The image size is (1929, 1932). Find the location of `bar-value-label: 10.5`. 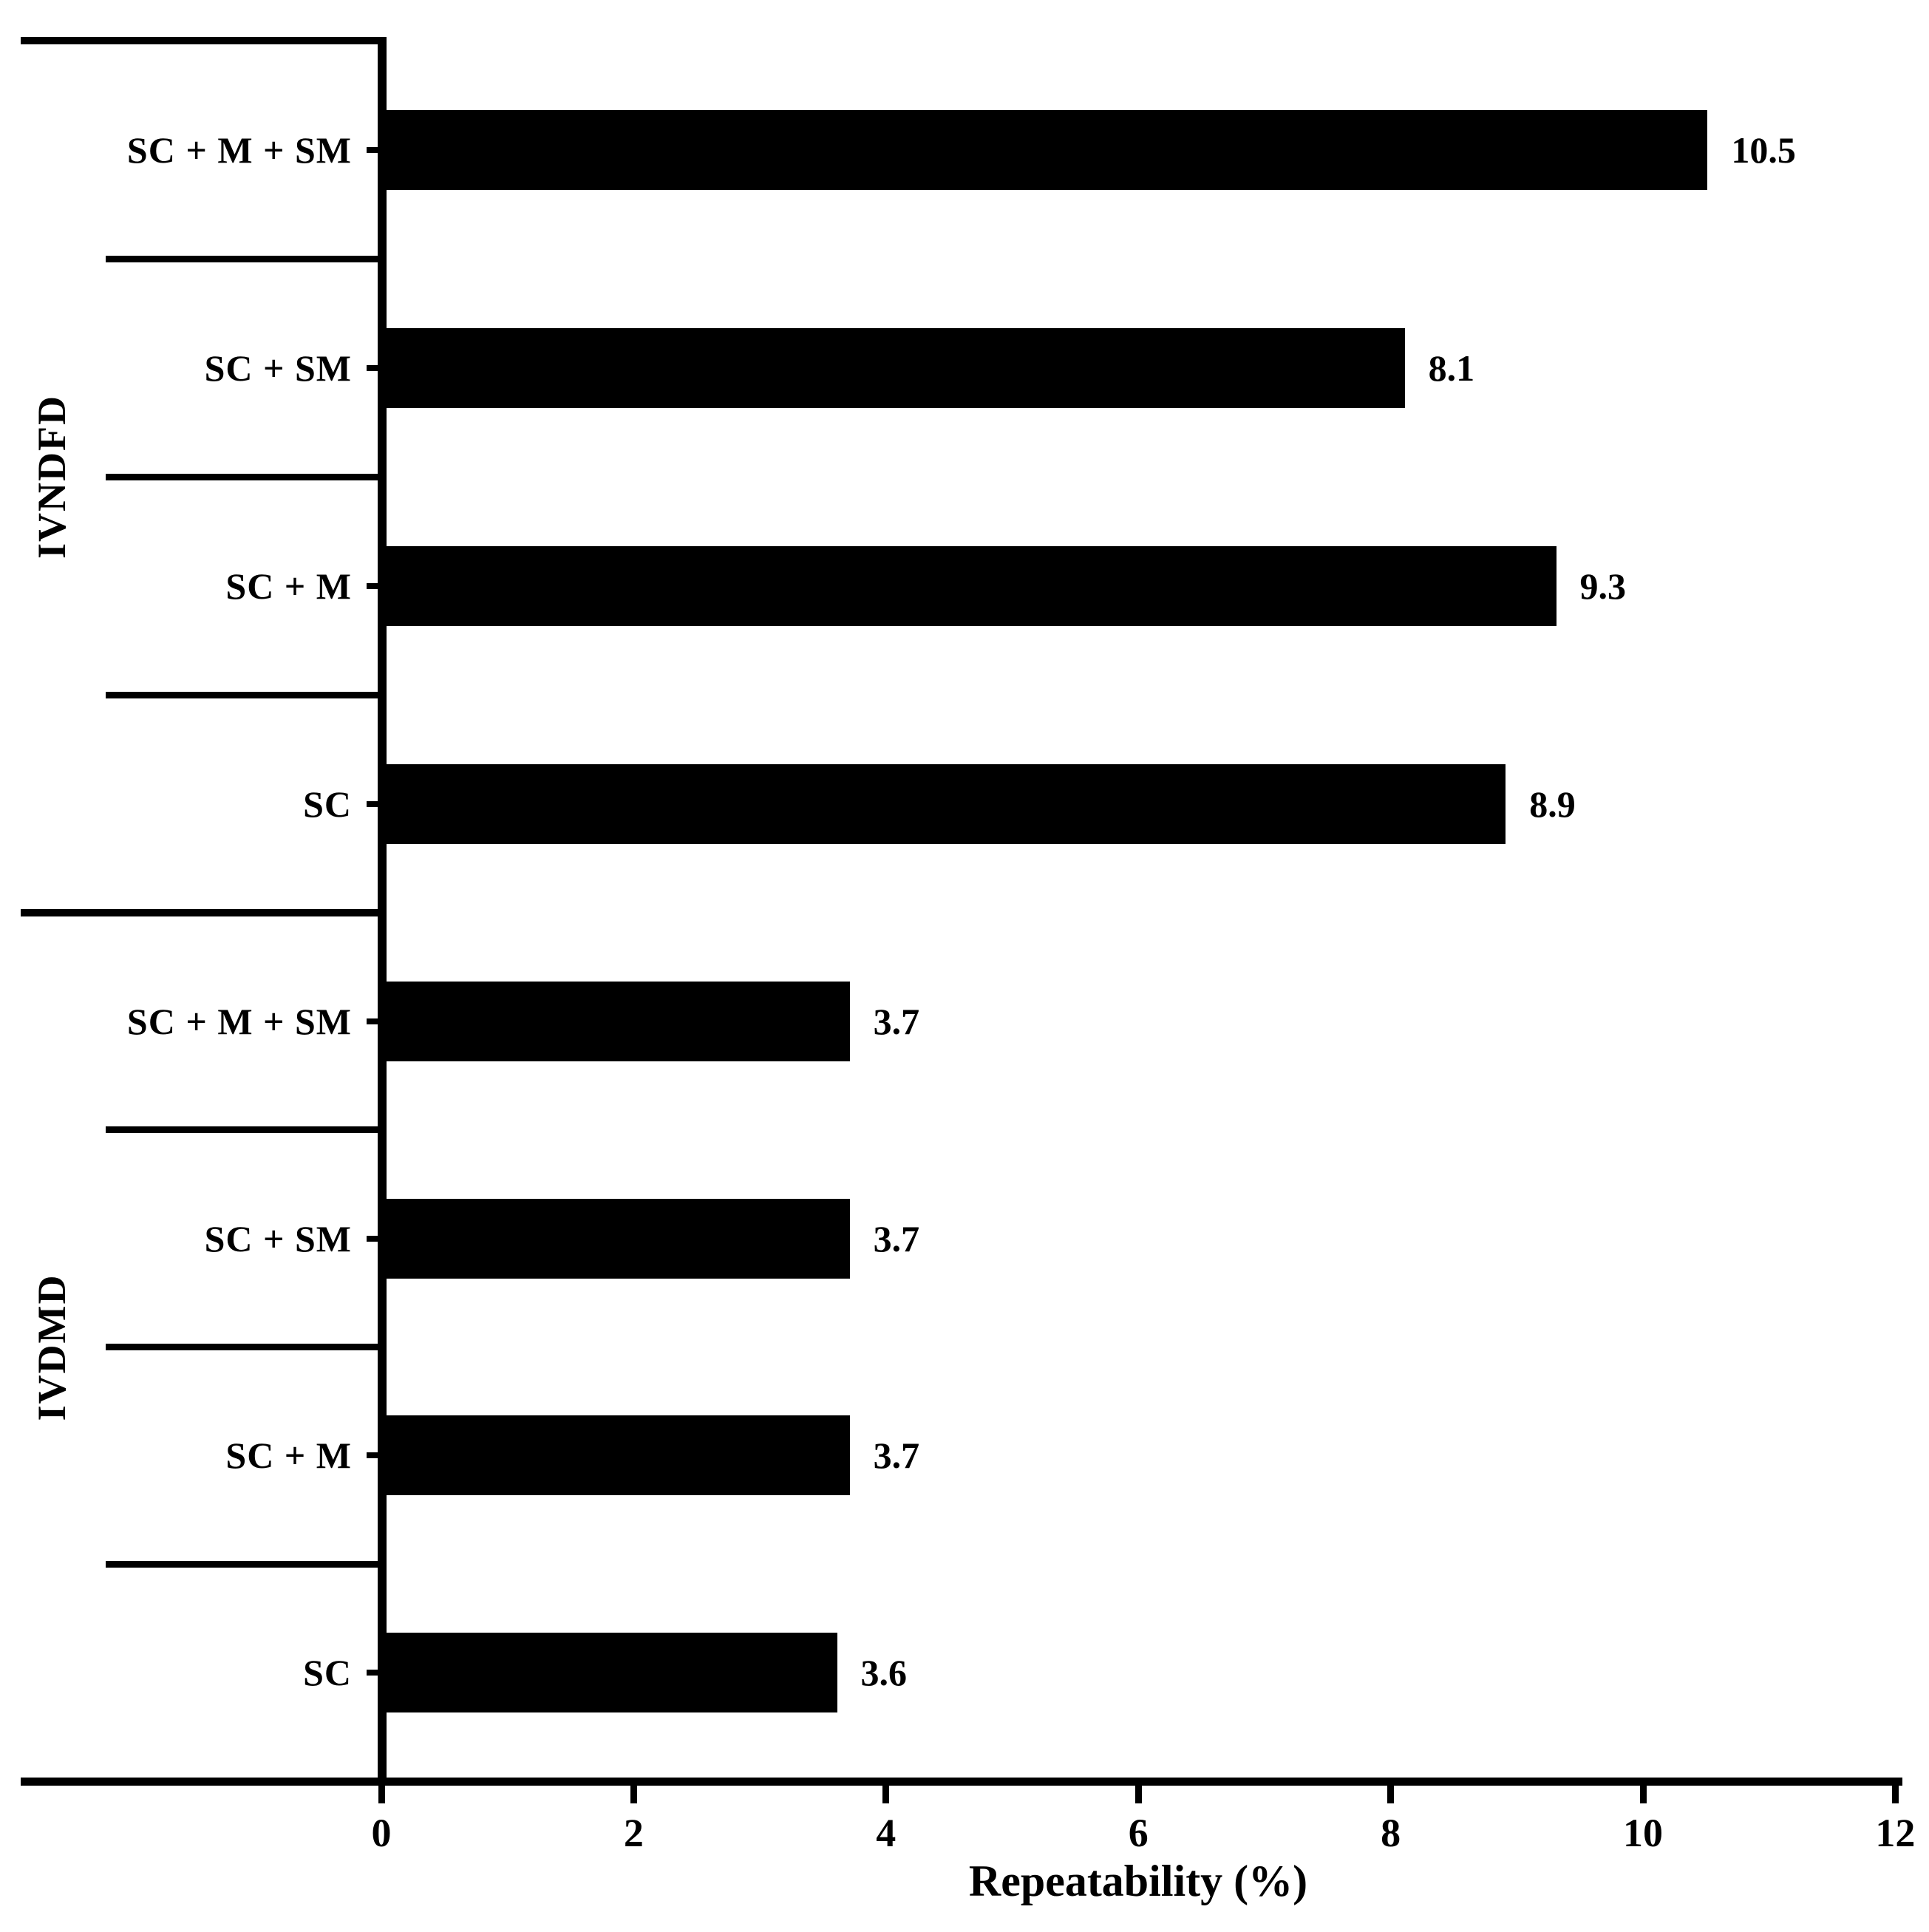

bar-value-label: 10.5 is located at coordinates (1764, 150).